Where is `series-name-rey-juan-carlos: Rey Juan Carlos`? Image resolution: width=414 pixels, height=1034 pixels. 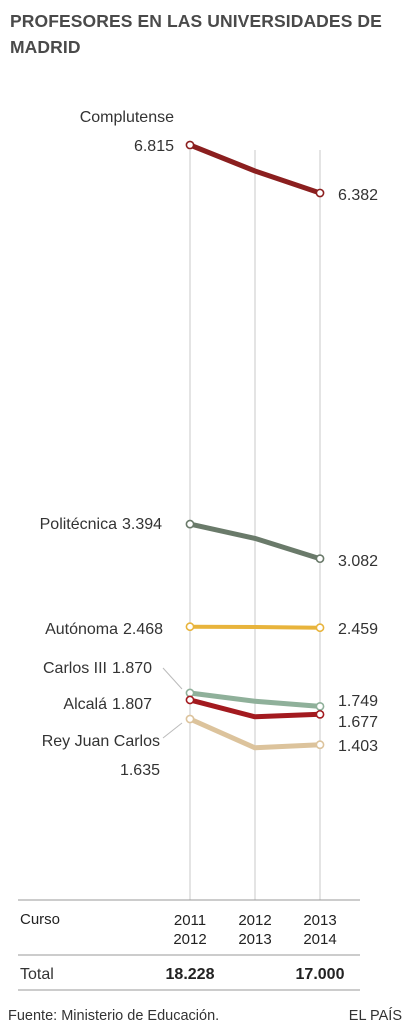 series-name-rey-juan-carlos: Rey Juan Carlos is located at coordinates (101, 741).